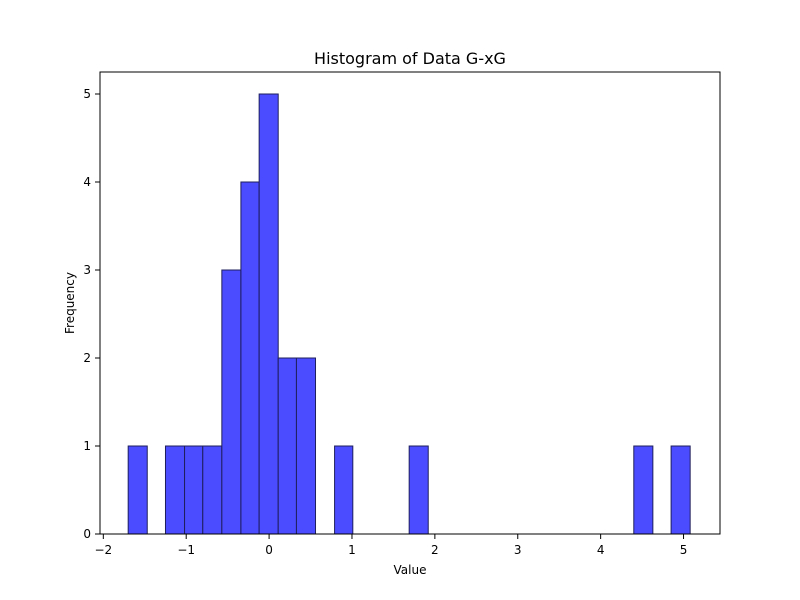 This screenshot has height=600, width=800. Describe the element at coordinates (601, 550) in the screenshot. I see `x-tick-label: 4` at that location.